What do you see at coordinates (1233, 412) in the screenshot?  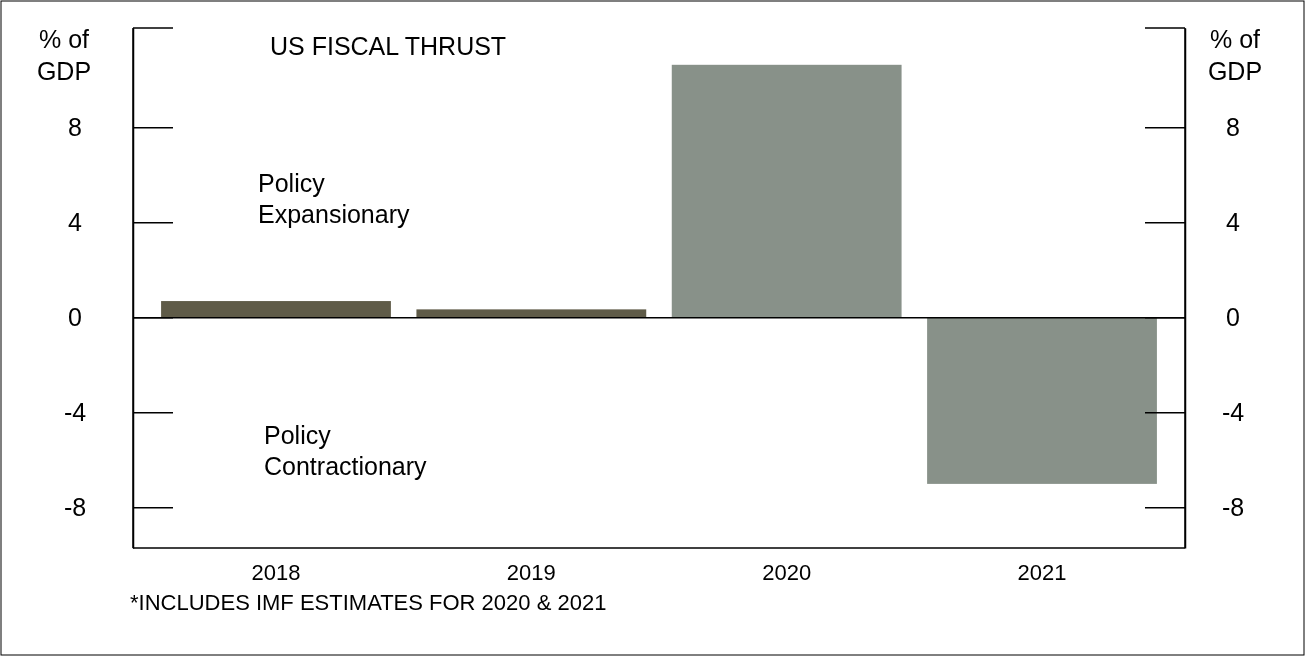 I see `y2-tick-label: -4` at bounding box center [1233, 412].